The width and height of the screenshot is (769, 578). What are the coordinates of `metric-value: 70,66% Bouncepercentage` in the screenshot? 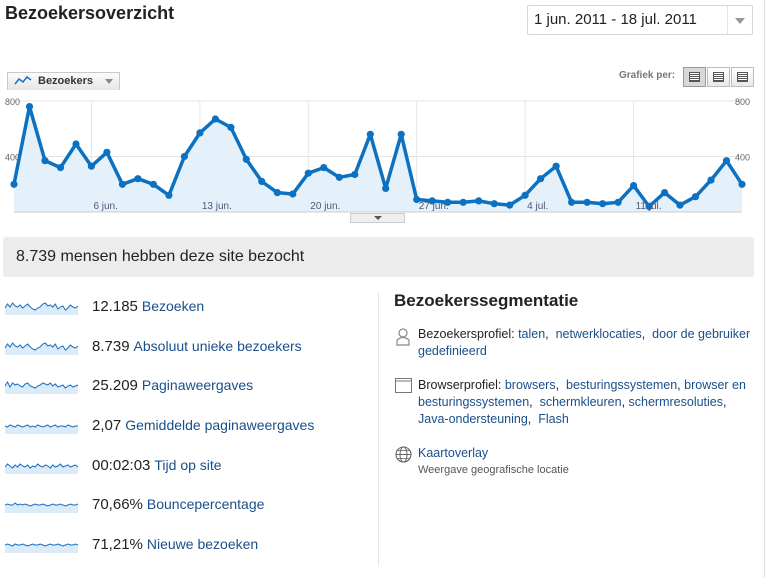 It's located at (178, 504).